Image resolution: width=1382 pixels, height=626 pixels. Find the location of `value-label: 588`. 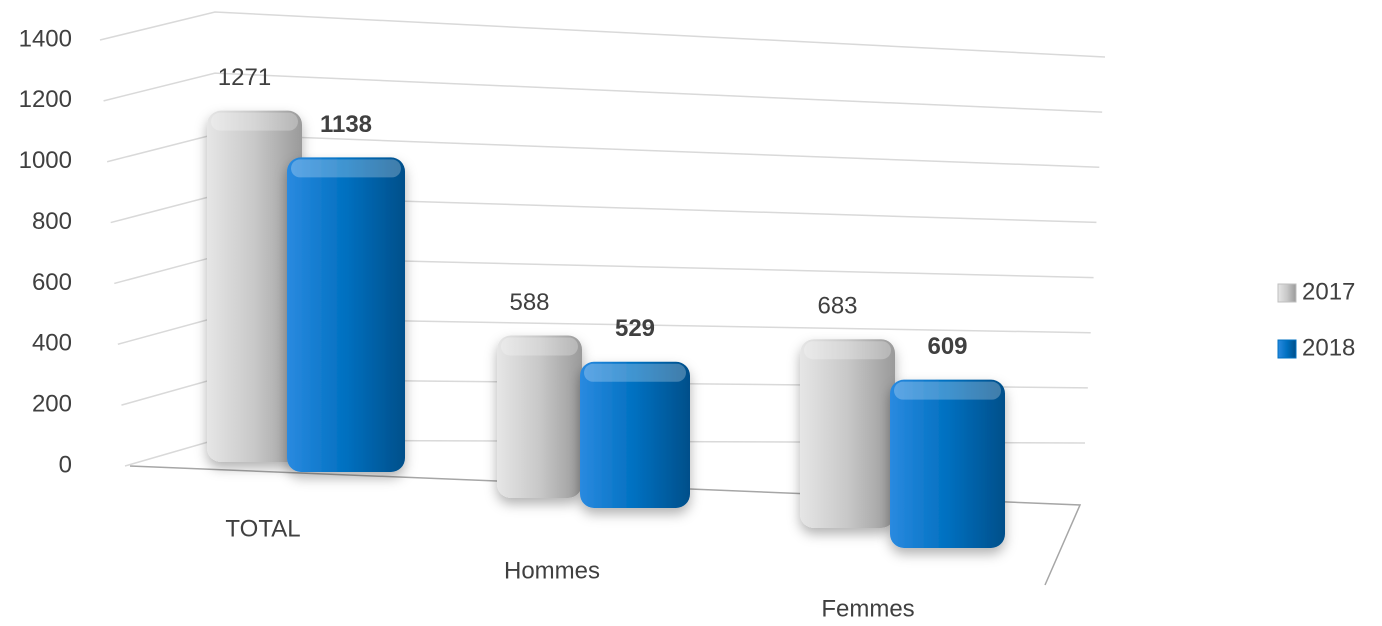

value-label: 588 is located at coordinates (529, 302).